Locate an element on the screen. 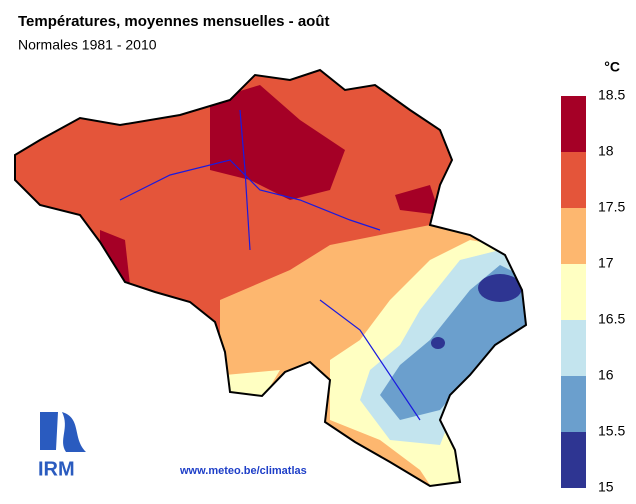  logo: IRM is located at coordinates (62, 446).